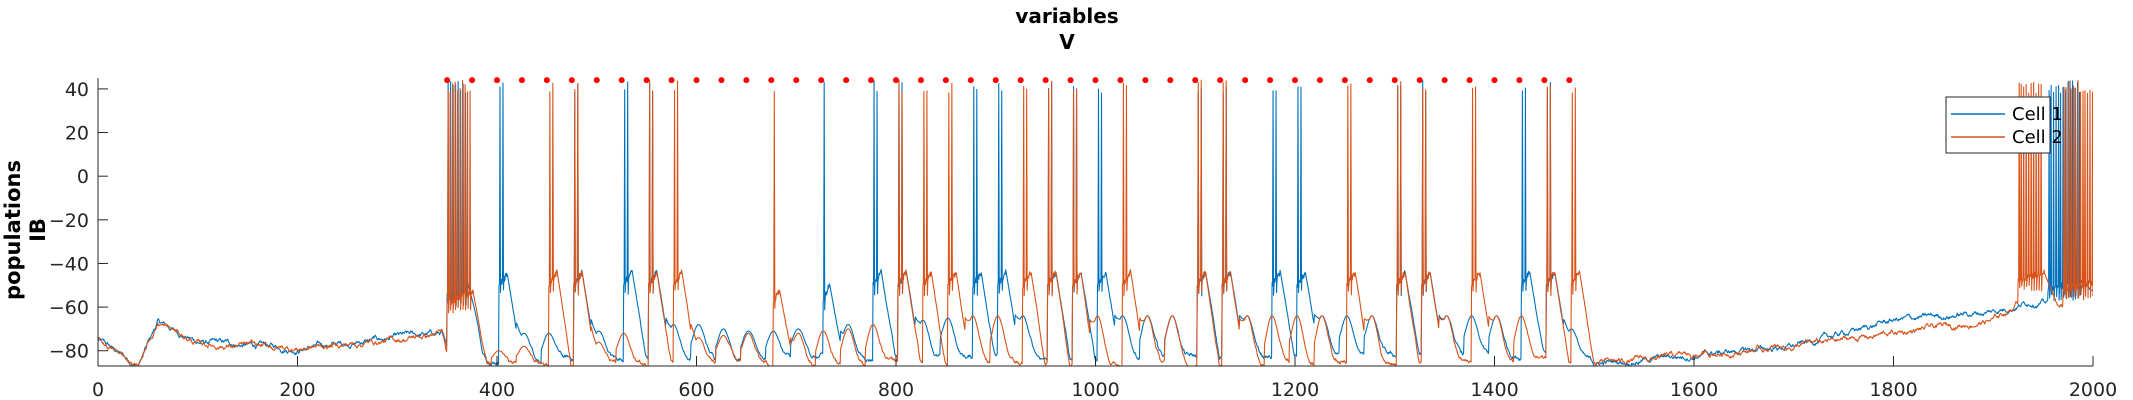  Describe the element at coordinates (38, 230) in the screenshot. I see `y-axis-label-line-2: IB` at that location.